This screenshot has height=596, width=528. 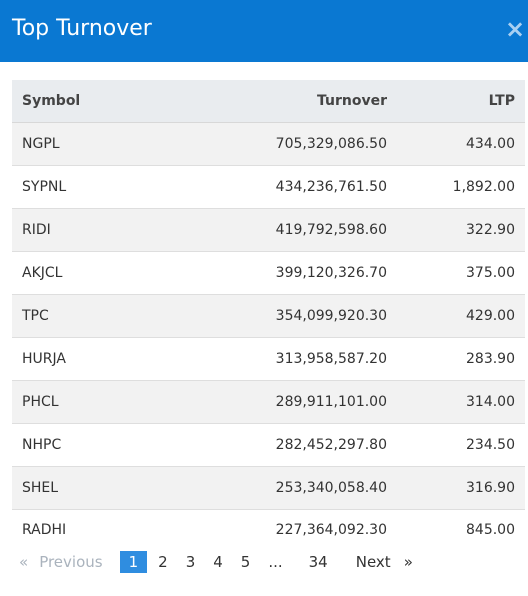 I want to click on page-5-button: 5, so click(x=245, y=562).